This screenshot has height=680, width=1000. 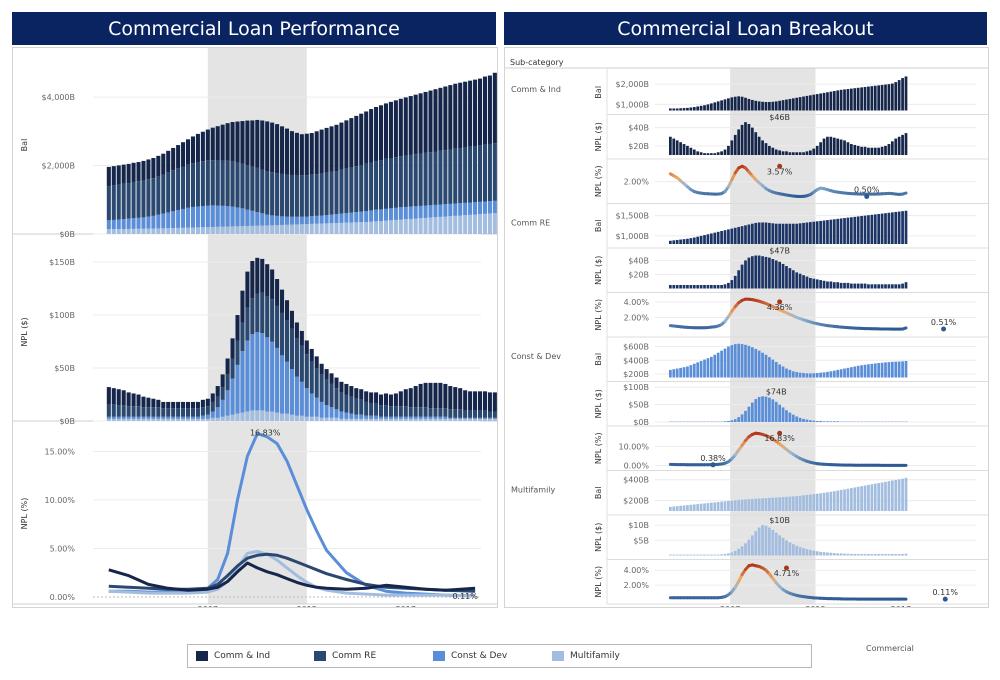 What do you see at coordinates (233, 656) in the screenshot?
I see `legend-item-comm-ind: Comm & Ind` at bounding box center [233, 656].